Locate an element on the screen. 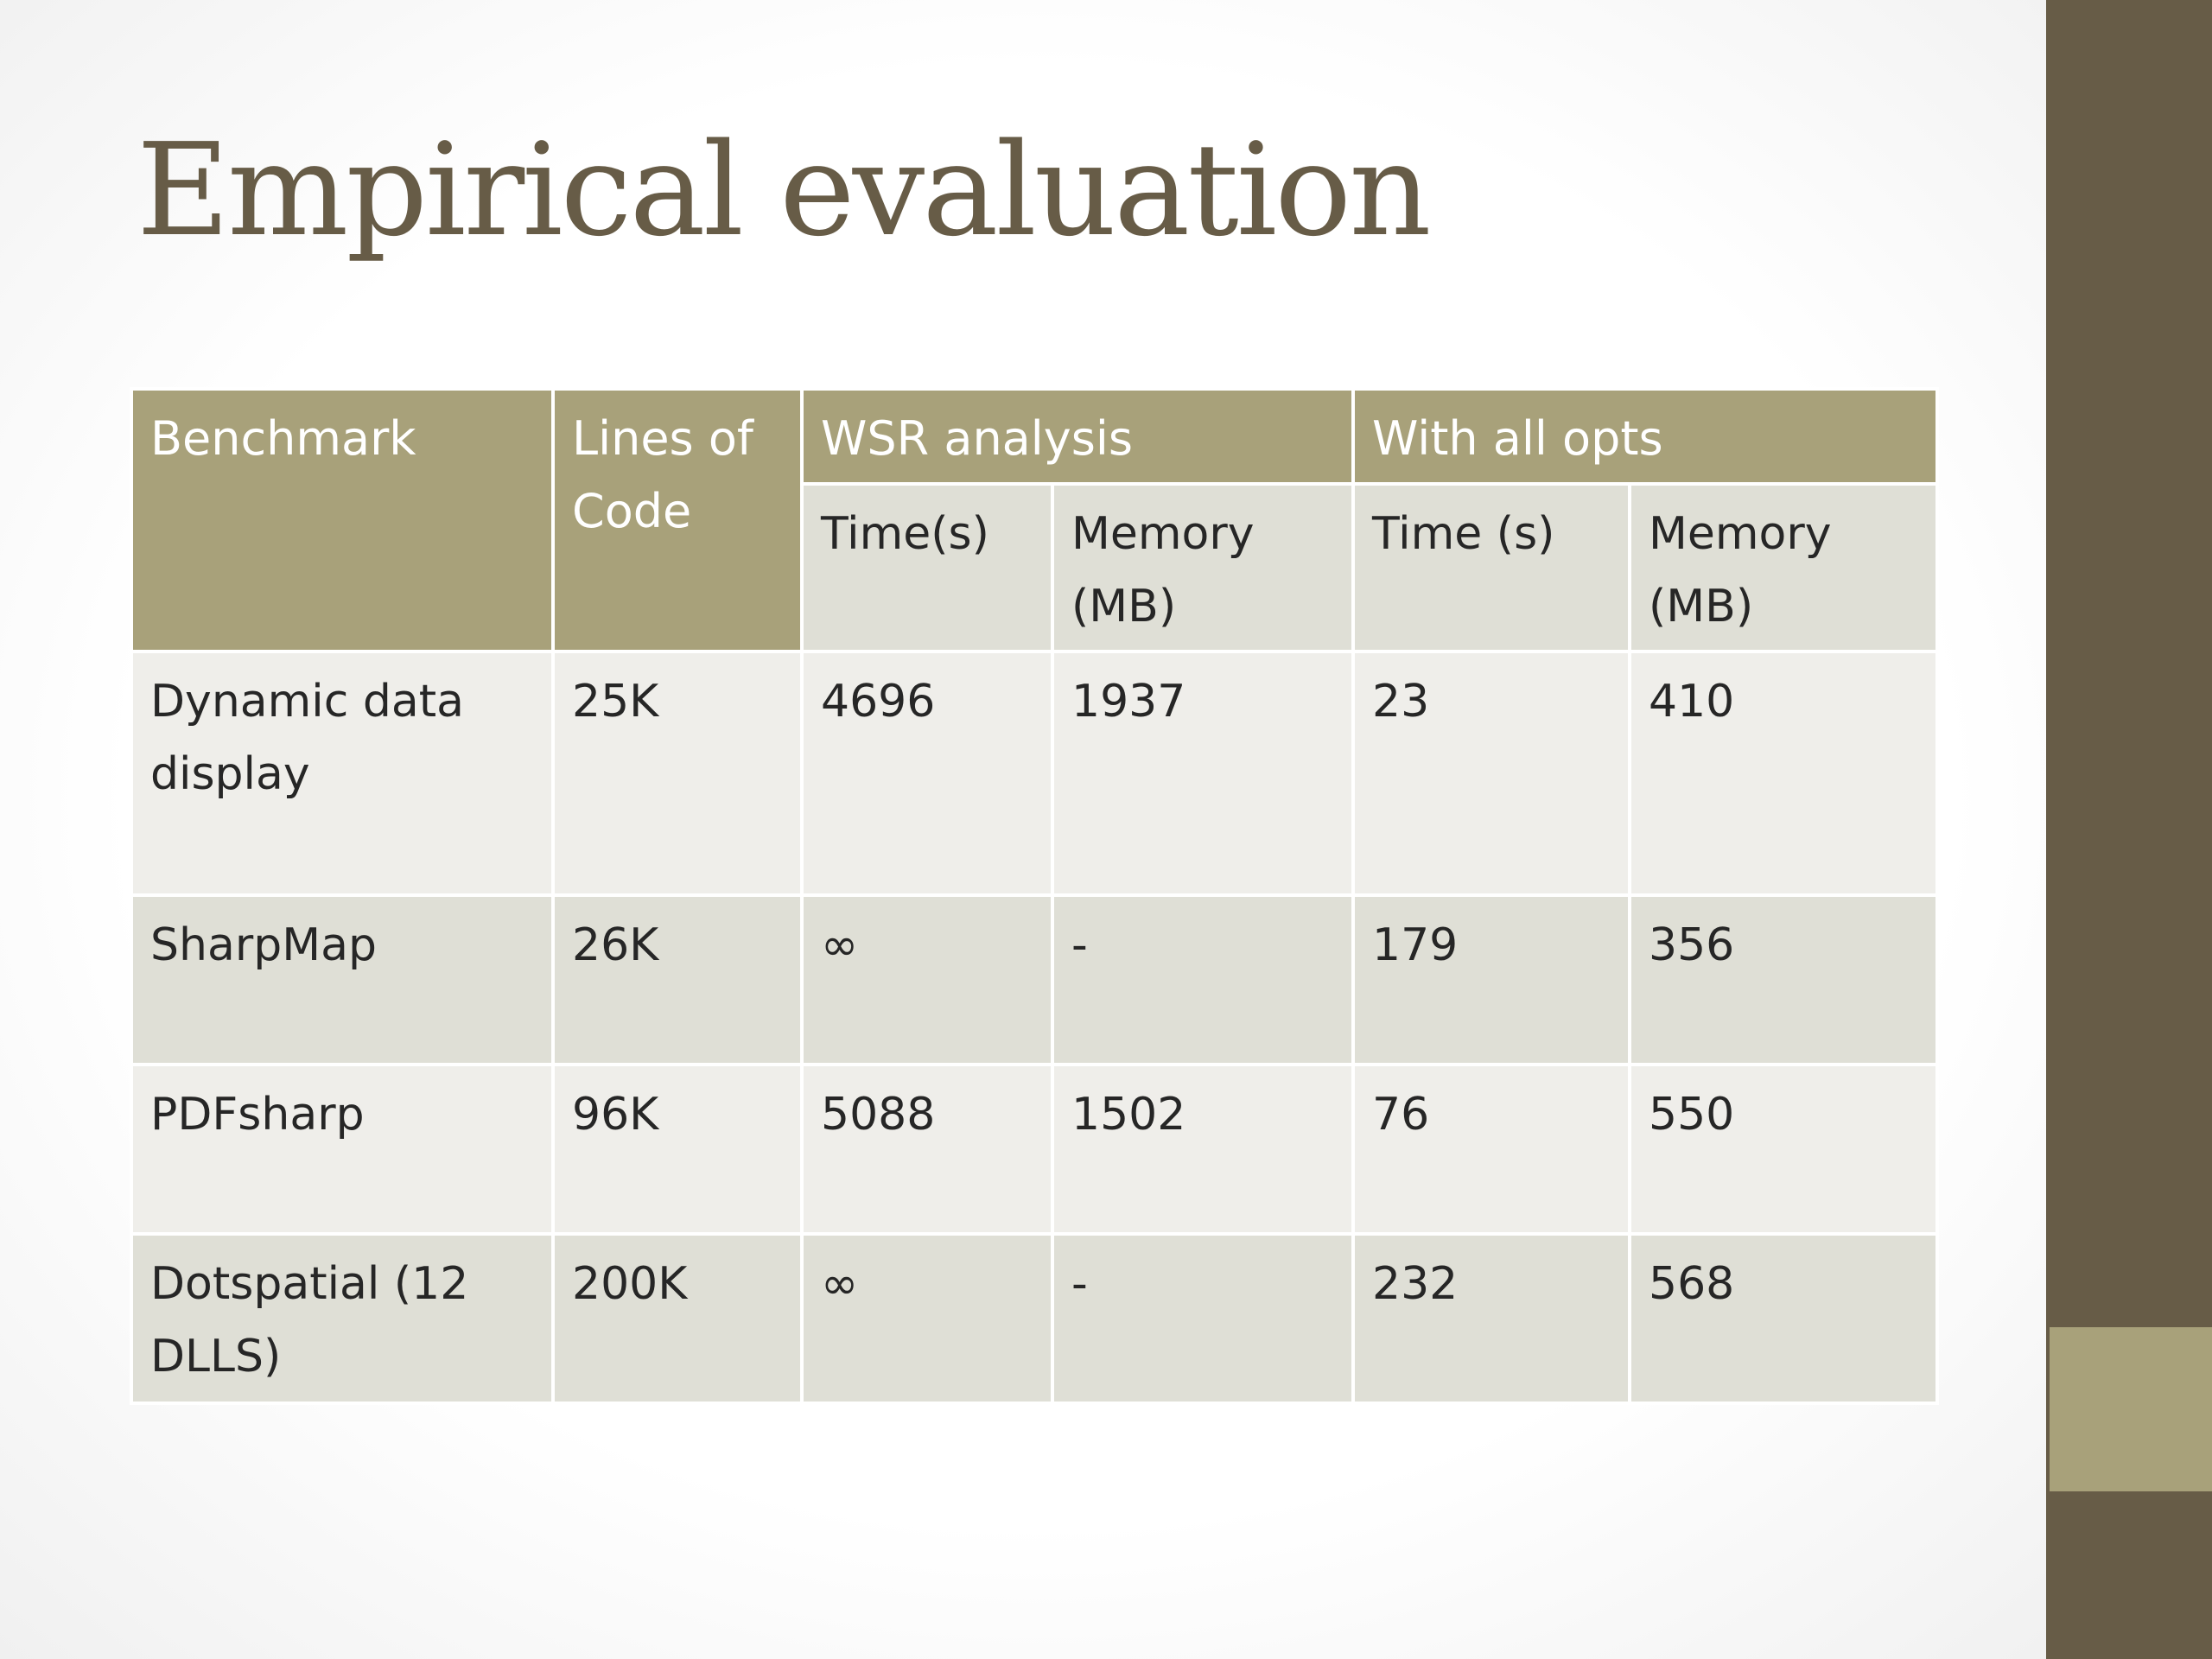 The image size is (2212, 1659). cell-wsr-memory: 1502 is located at coordinates (1203, 1149).